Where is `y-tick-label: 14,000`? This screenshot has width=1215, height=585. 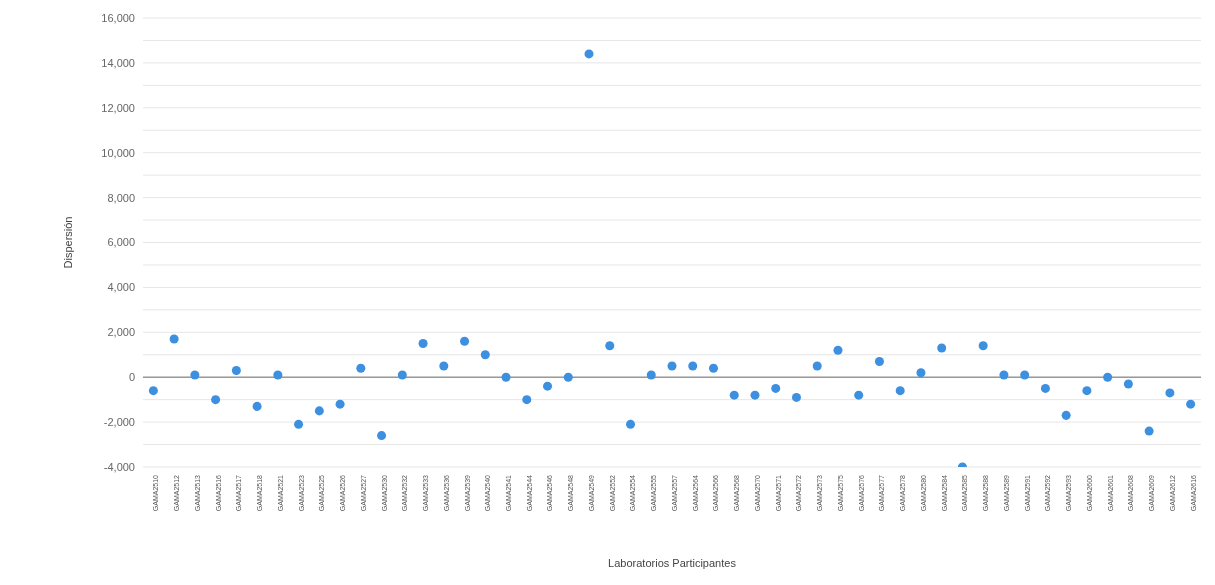
y-tick-label: 14,000 is located at coordinates (118, 62).